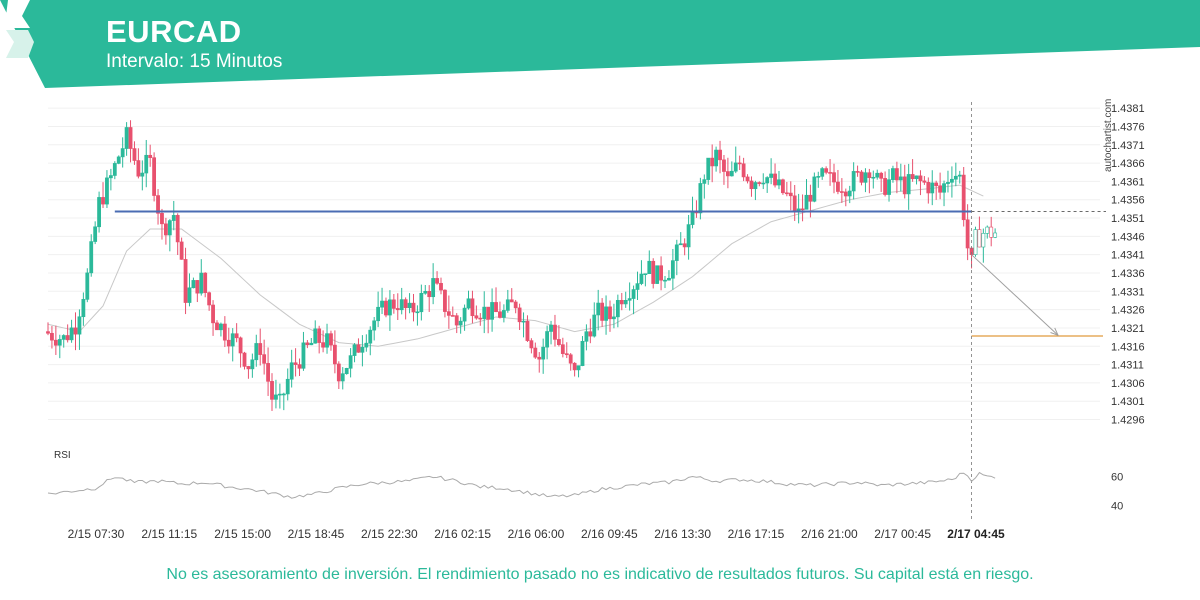 The image size is (1200, 600). What do you see at coordinates (609, 534) in the screenshot?
I see `time-tick-label: 2/16 09:45` at bounding box center [609, 534].